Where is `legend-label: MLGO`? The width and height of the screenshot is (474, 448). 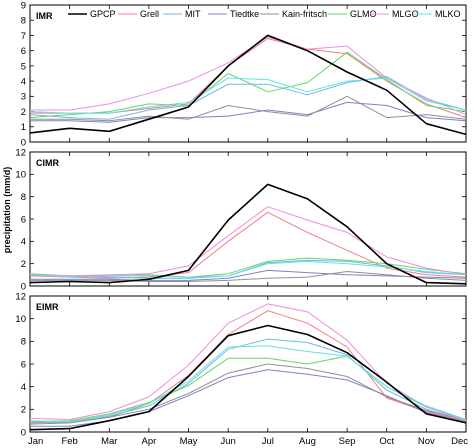
legend-label: MLGO is located at coordinates (405, 14).